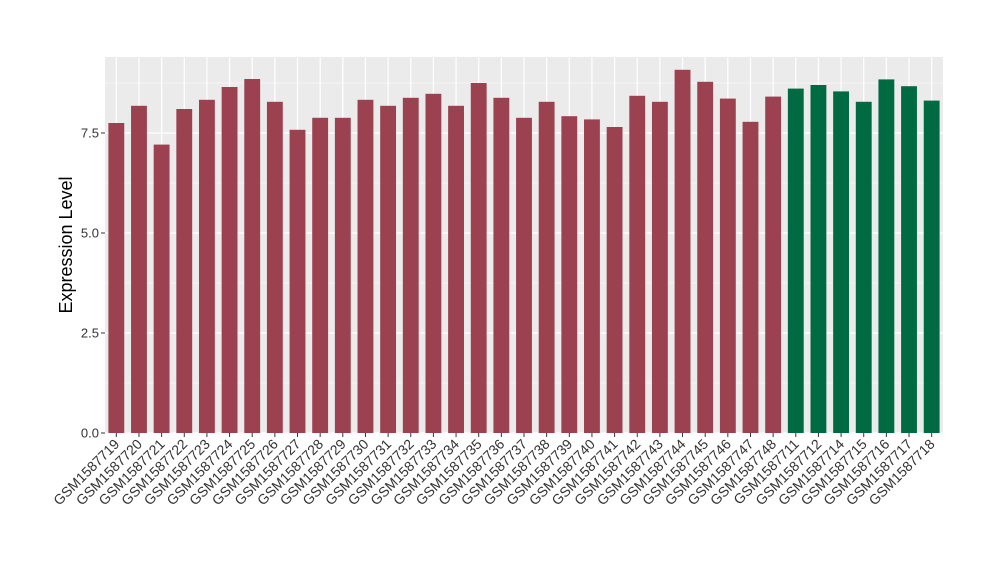 Image resolution: width=1000 pixels, height=585 pixels. Describe the element at coordinates (66, 244) in the screenshot. I see `y-axis-label: Expression Level` at that location.